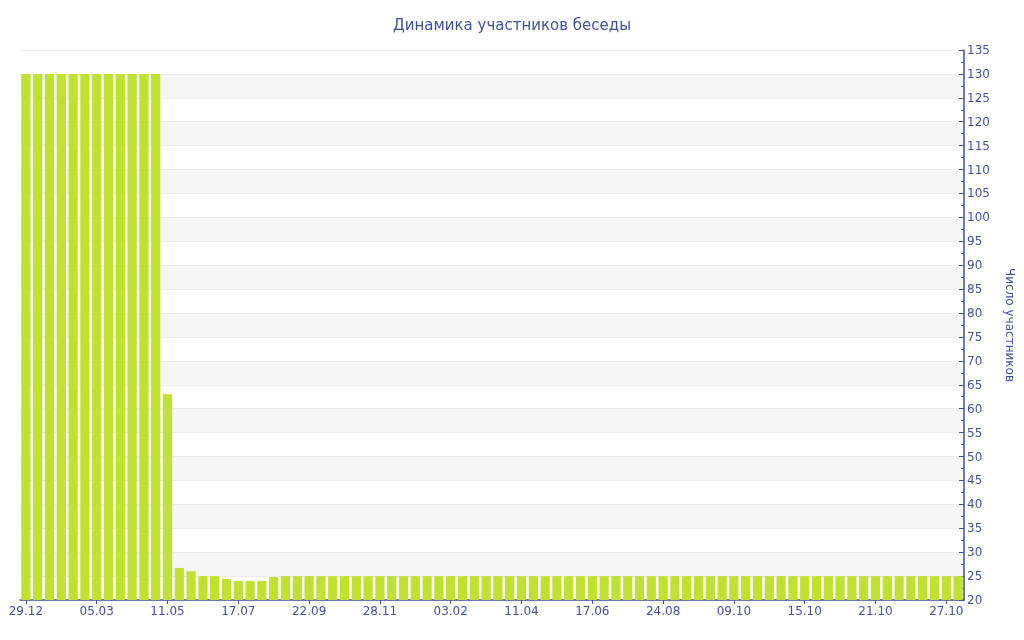 Image resolution: width=1024 pixels, height=640 pixels. What do you see at coordinates (978, 193) in the screenshot?
I see `y-tick-label: 105` at bounding box center [978, 193].